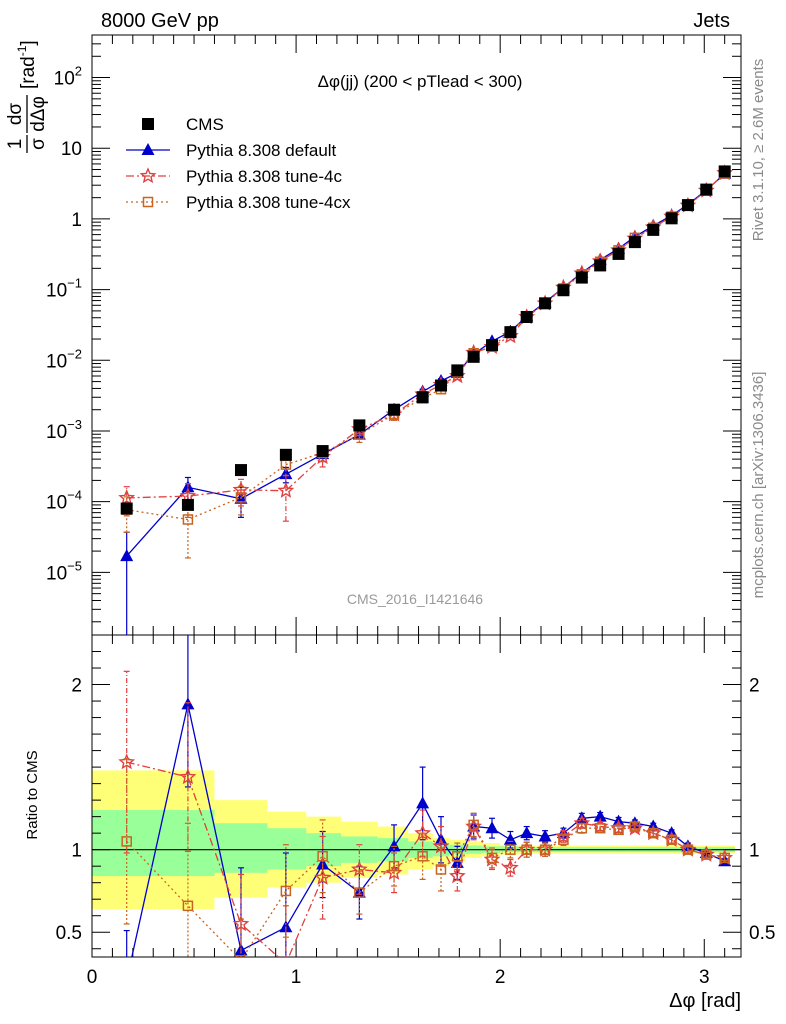  What do you see at coordinates (76, 686) in the screenshot?
I see `ratio-ytick-label-left-2: 2` at bounding box center [76, 686].